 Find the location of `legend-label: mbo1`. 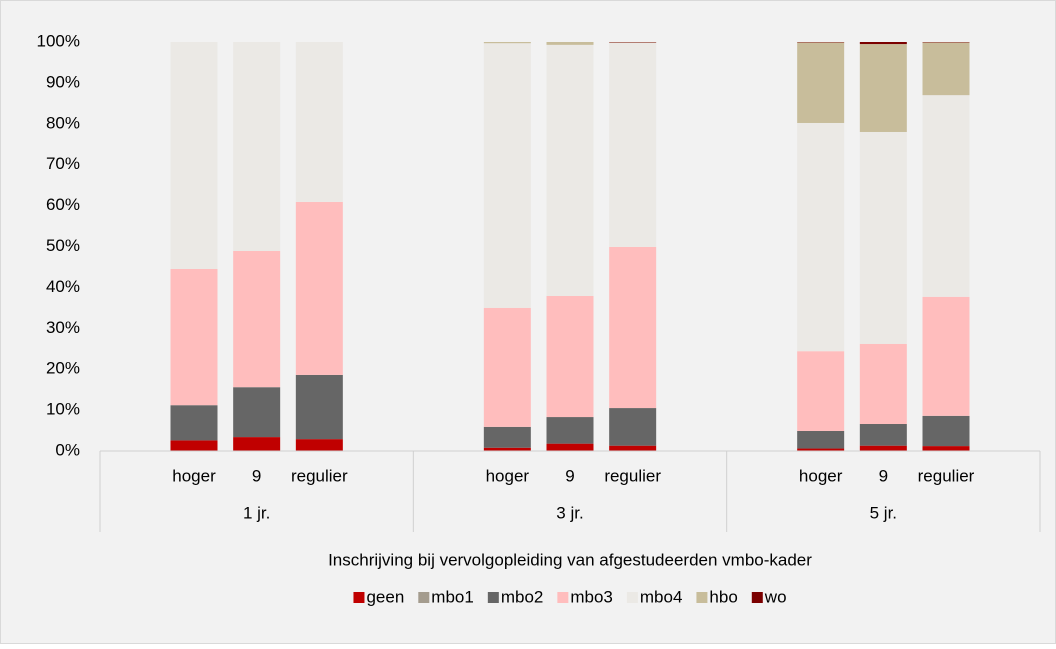

legend-label: mbo1 is located at coordinates (452, 596).